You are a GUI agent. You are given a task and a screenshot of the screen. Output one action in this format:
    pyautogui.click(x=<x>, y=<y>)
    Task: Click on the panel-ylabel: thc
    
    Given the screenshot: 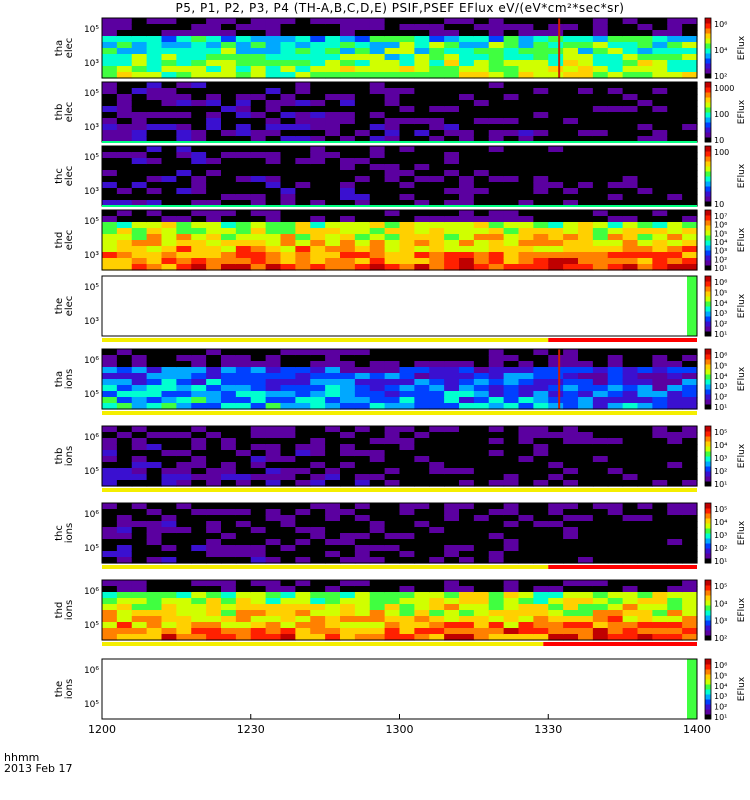 What is the action you would take?
    pyautogui.click(x=59, y=533)
    